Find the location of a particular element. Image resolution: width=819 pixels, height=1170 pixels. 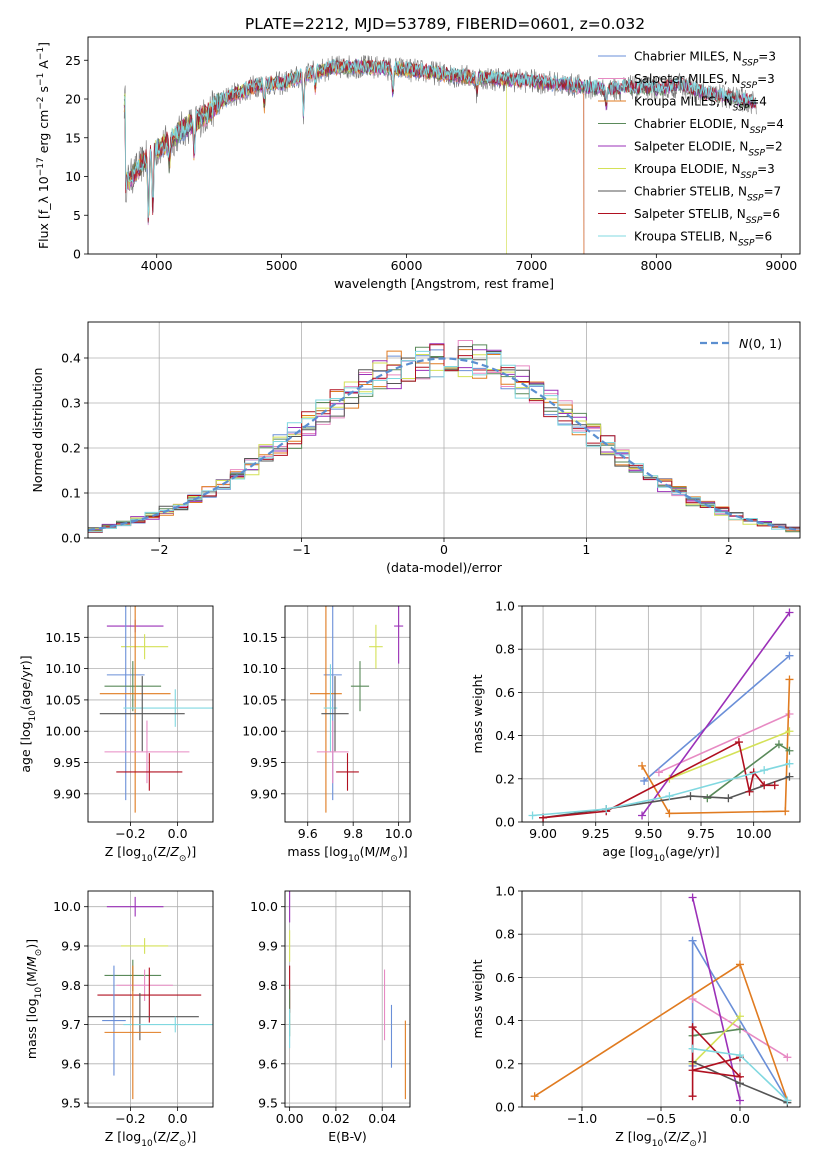

x-tick-label: 9.25 is located at coordinates (596, 833).